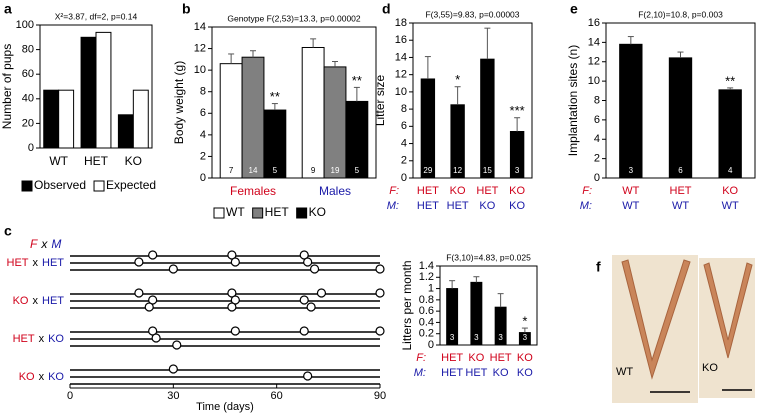 The image size is (759, 413). What do you see at coordinates (317, 212) in the screenshot?
I see `legend-label: KO` at bounding box center [317, 212].